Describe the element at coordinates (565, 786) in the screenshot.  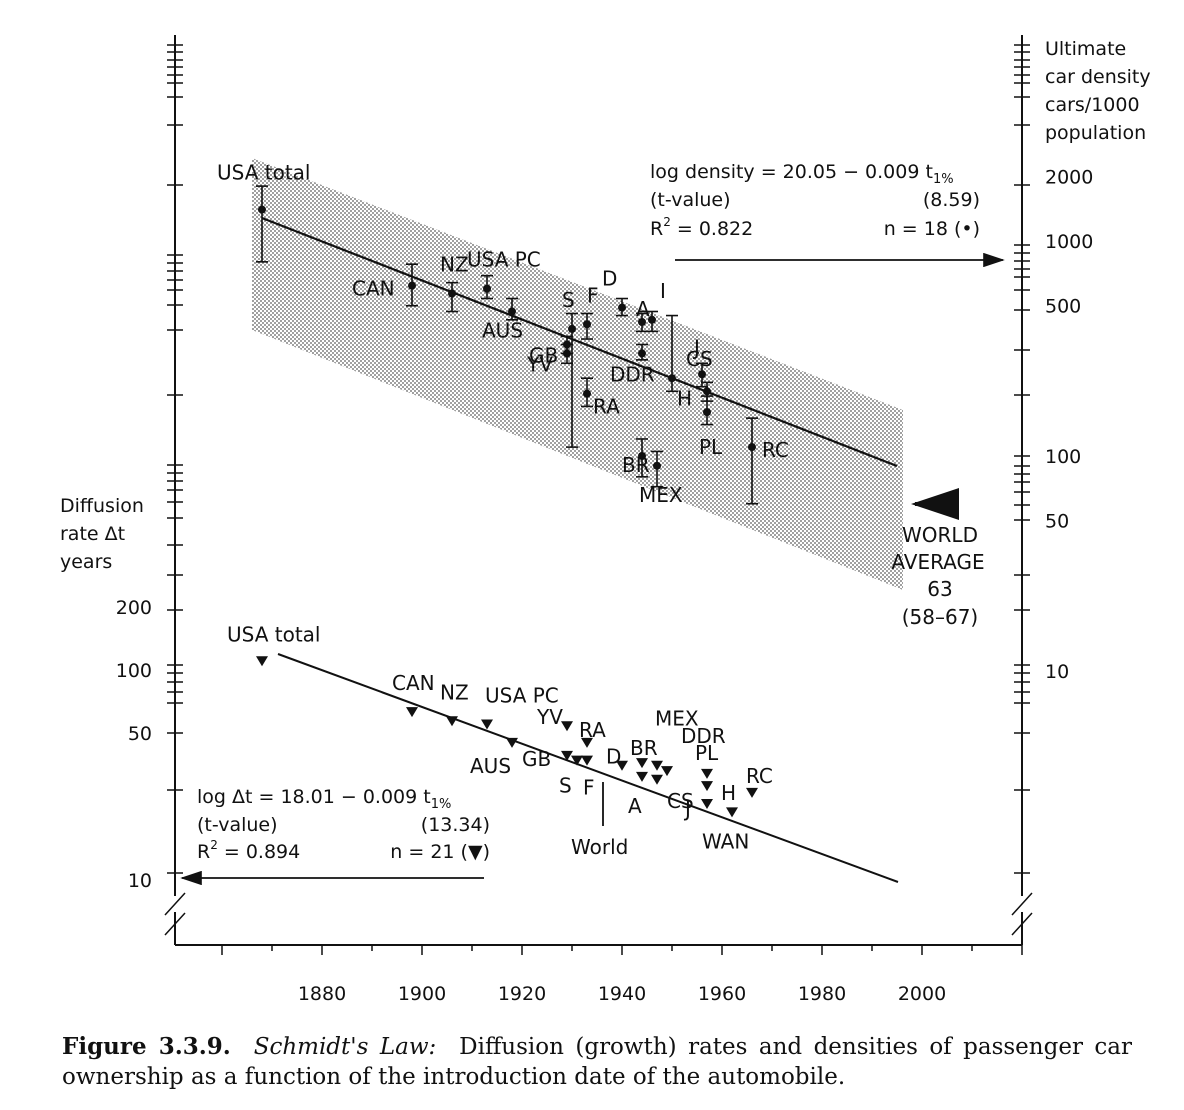
I see `diffusion-point-label: S` at that location.